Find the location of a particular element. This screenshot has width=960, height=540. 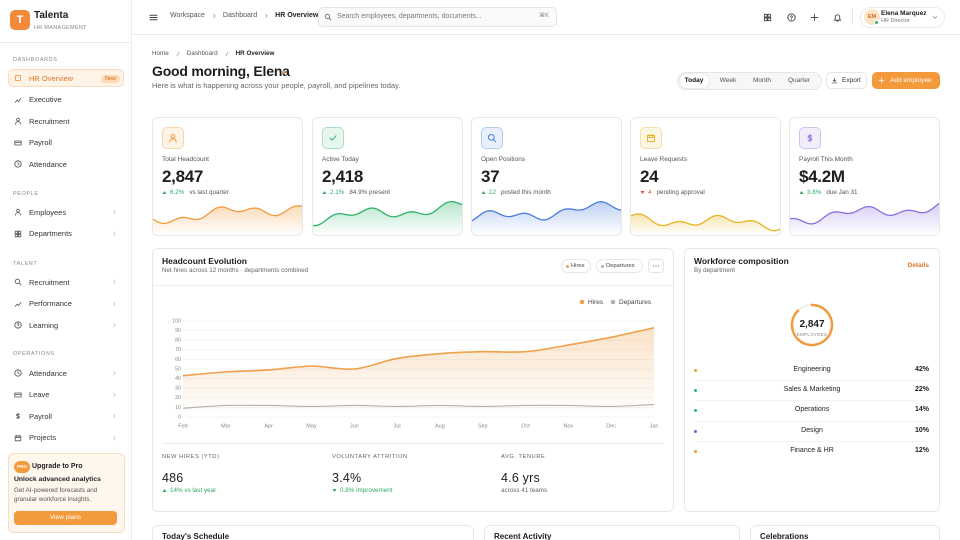

x-tick-label: Jul is located at coordinates (397, 426).